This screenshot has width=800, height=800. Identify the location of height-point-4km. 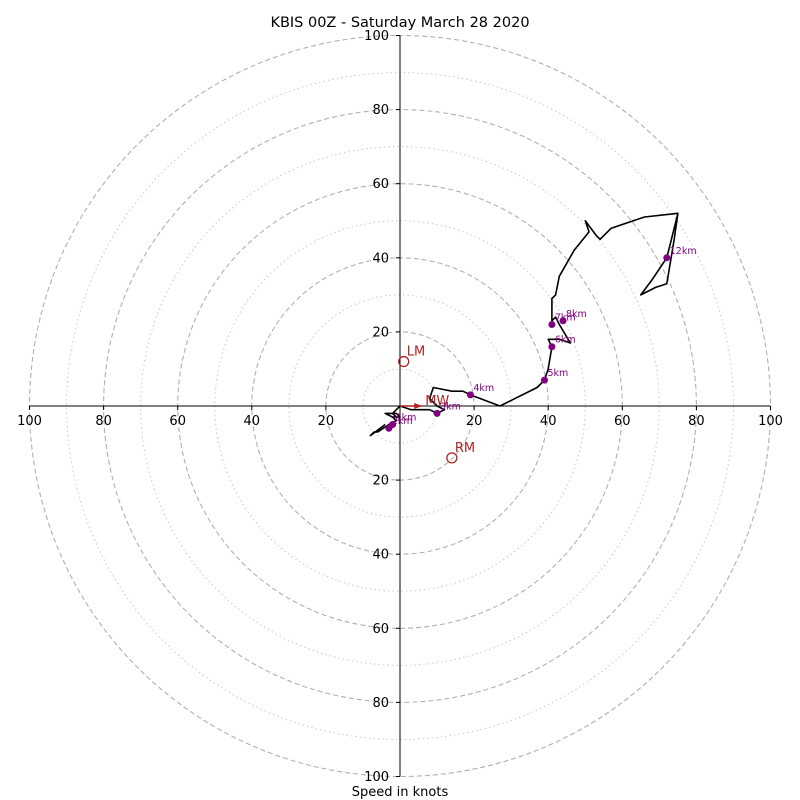
(470, 395).